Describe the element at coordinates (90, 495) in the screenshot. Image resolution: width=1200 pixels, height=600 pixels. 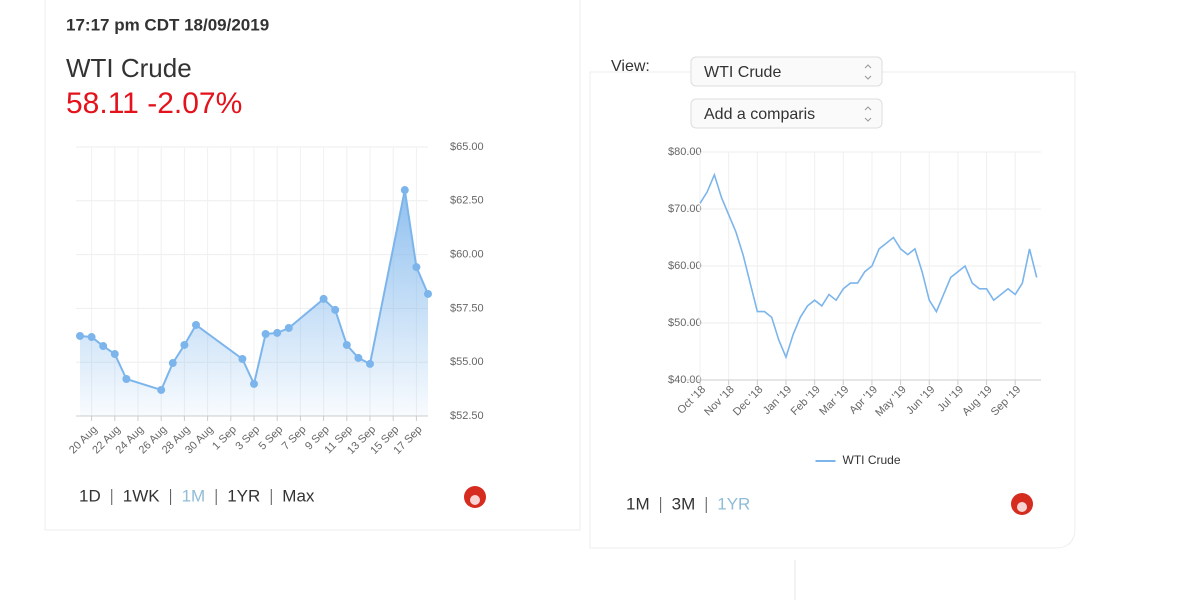
I see `range-button: 1D` at that location.